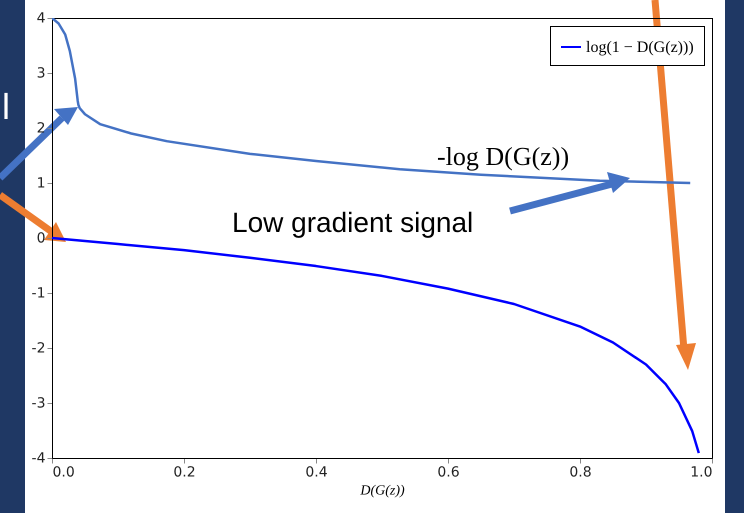 The width and height of the screenshot is (744, 513). Describe the element at coordinates (184, 472) in the screenshot. I see `x-tick-label: 0.2` at that location.